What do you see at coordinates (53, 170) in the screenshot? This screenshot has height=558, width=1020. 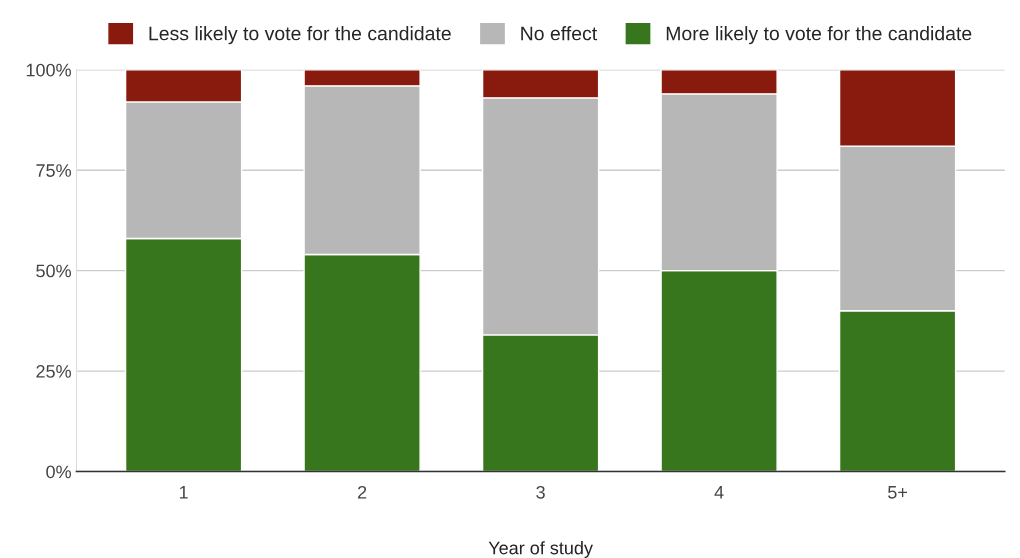 I see `y-tick-label: 75%` at bounding box center [53, 170].